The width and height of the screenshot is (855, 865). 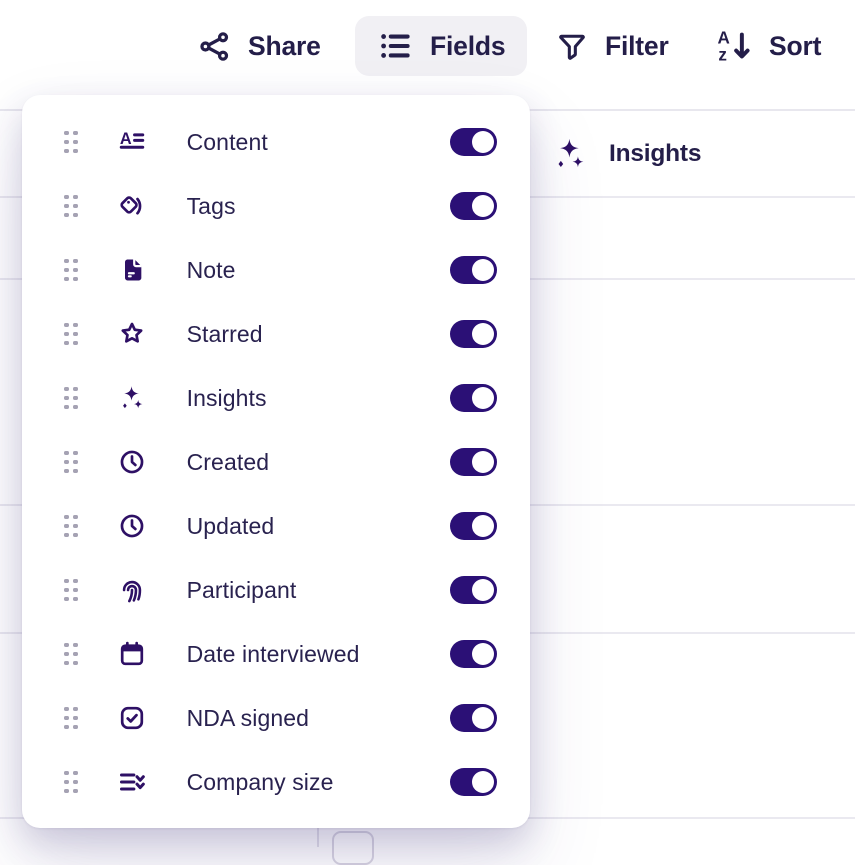 I want to click on field-row: Starred, so click(x=276, y=334).